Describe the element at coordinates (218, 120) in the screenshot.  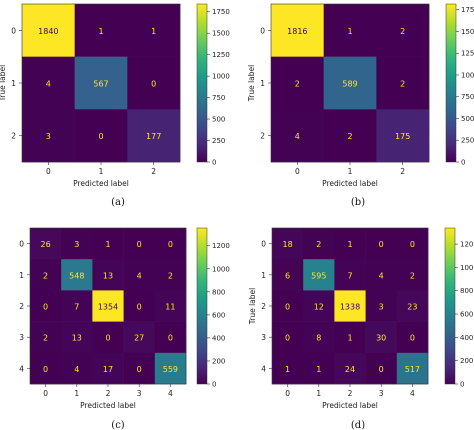
I see `colorbar-tick-label: 500` at that location.